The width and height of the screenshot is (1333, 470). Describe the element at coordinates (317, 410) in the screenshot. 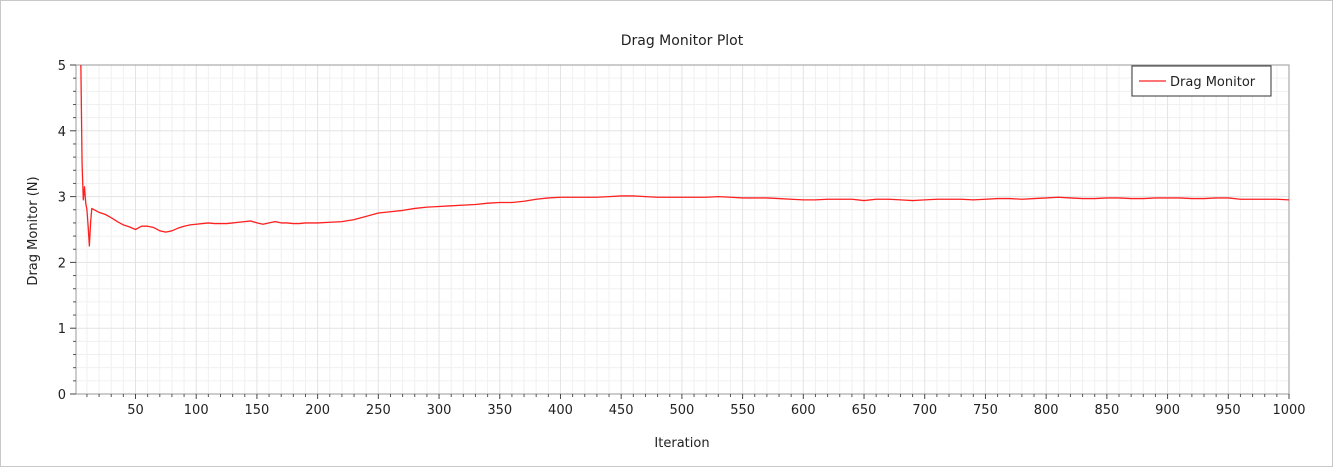

I see `x-tick-label: 200` at that location.